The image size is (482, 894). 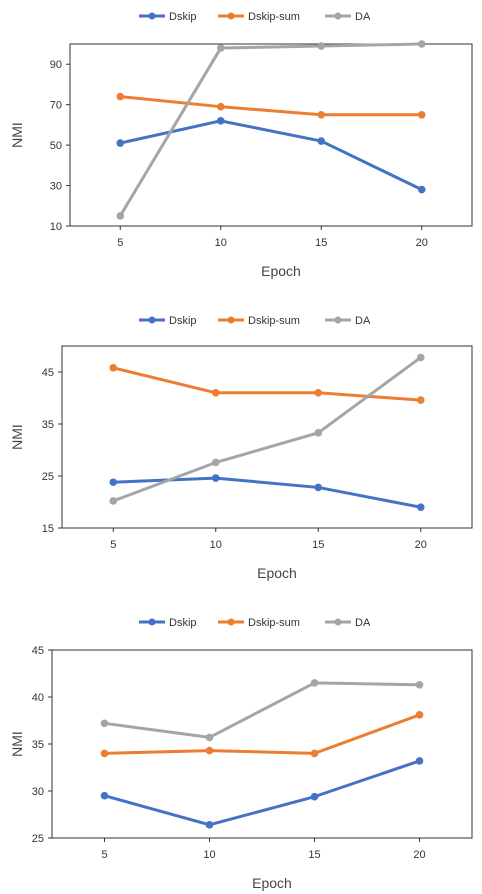 I want to click on y-tick-label: 70, so click(x=56, y=106).